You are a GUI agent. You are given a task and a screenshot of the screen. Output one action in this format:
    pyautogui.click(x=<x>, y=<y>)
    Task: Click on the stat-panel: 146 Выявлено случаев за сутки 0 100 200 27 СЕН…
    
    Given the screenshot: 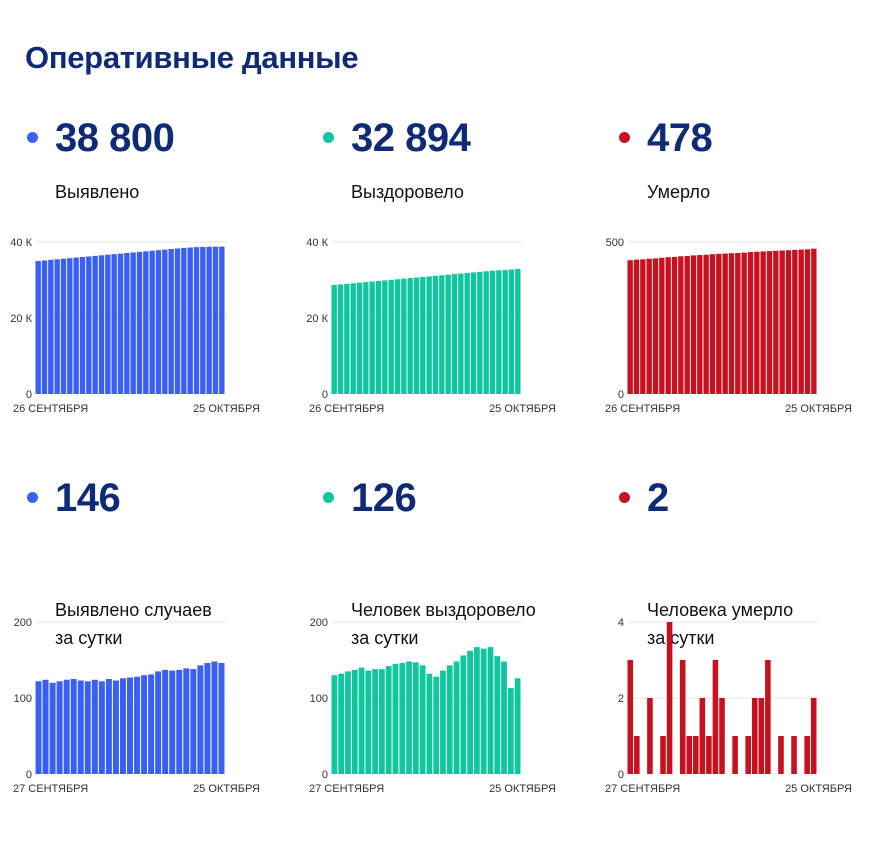 What is the action you would take?
    pyautogui.click(x=154, y=660)
    